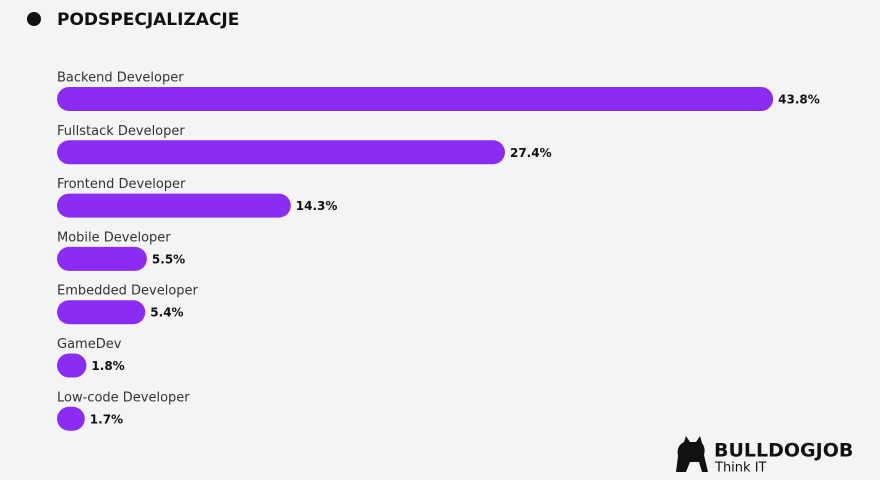 The height and width of the screenshot is (480, 880). What do you see at coordinates (120, 78) in the screenshot?
I see `category-label: Backend Developer` at bounding box center [120, 78].